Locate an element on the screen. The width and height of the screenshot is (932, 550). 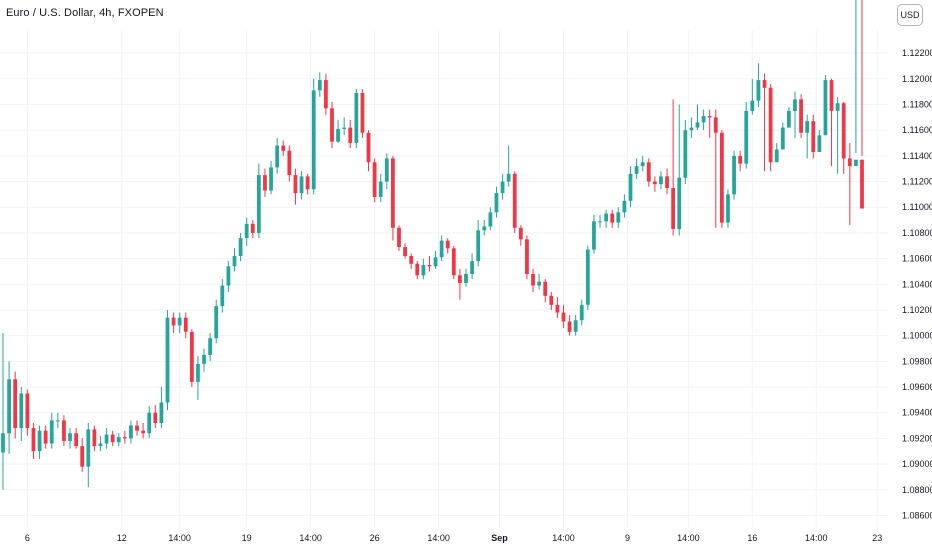
price-tick-label: 1.11600 is located at coordinates (917, 130).